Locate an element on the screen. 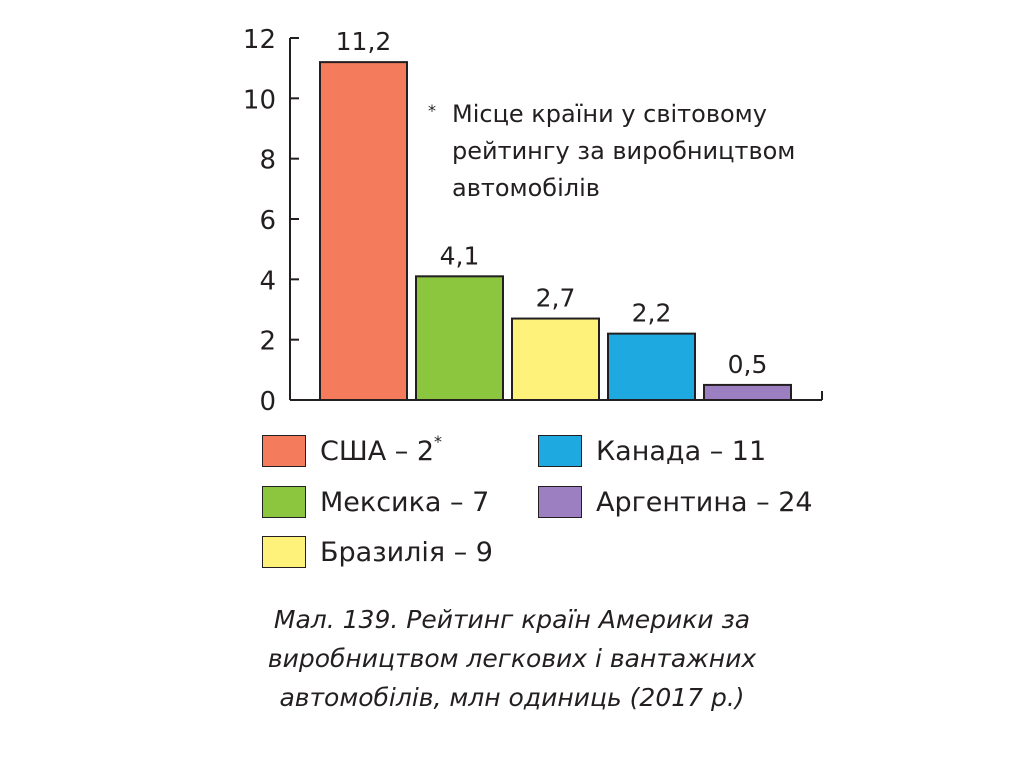 The width and height of the screenshot is (1024, 767). legend-item-usa: США – 2* is located at coordinates (352, 450).